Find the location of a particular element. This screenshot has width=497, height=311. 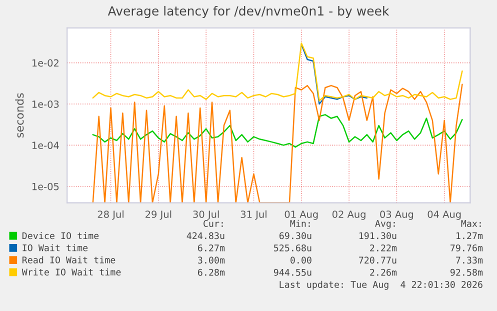

chart-title: Average latency for /dev/nvme0n1 - by week is located at coordinates (249, 12).